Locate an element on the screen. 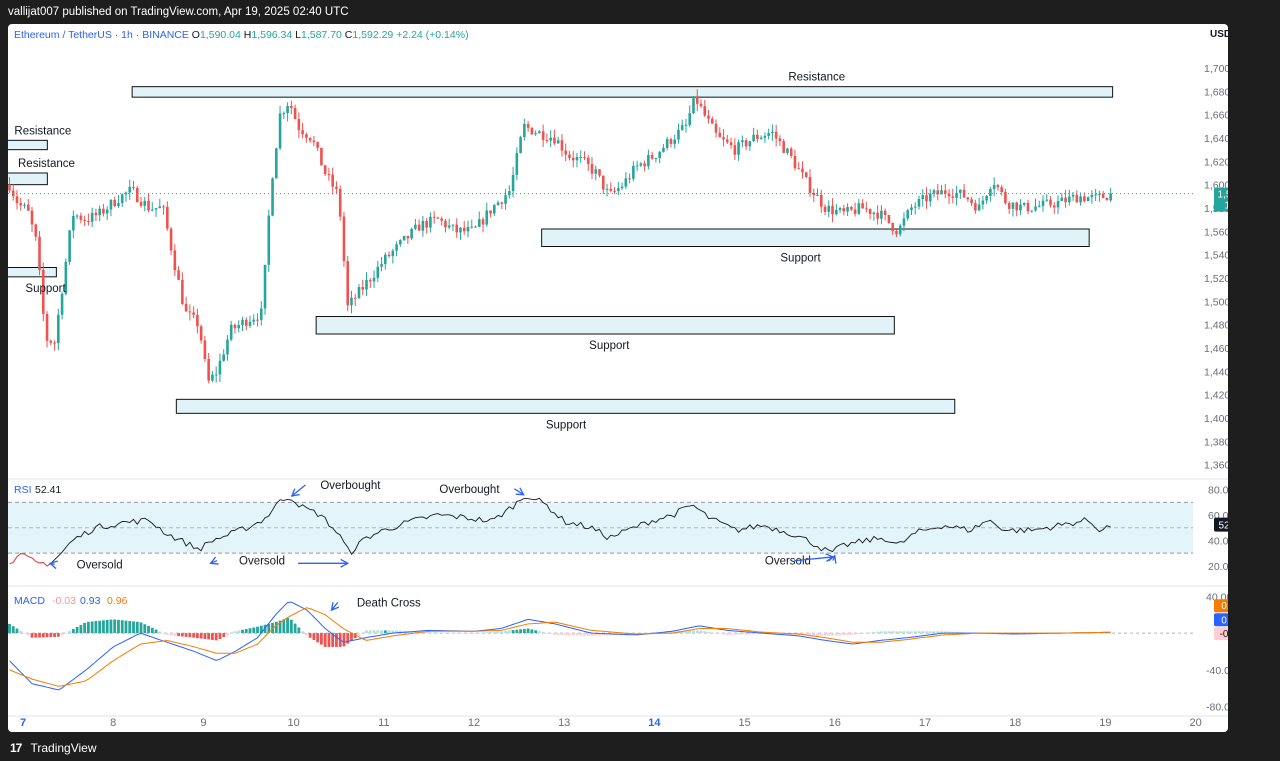 This screenshot has height=761, width=1280. signal-value-badge is located at coordinates (1221, 606).